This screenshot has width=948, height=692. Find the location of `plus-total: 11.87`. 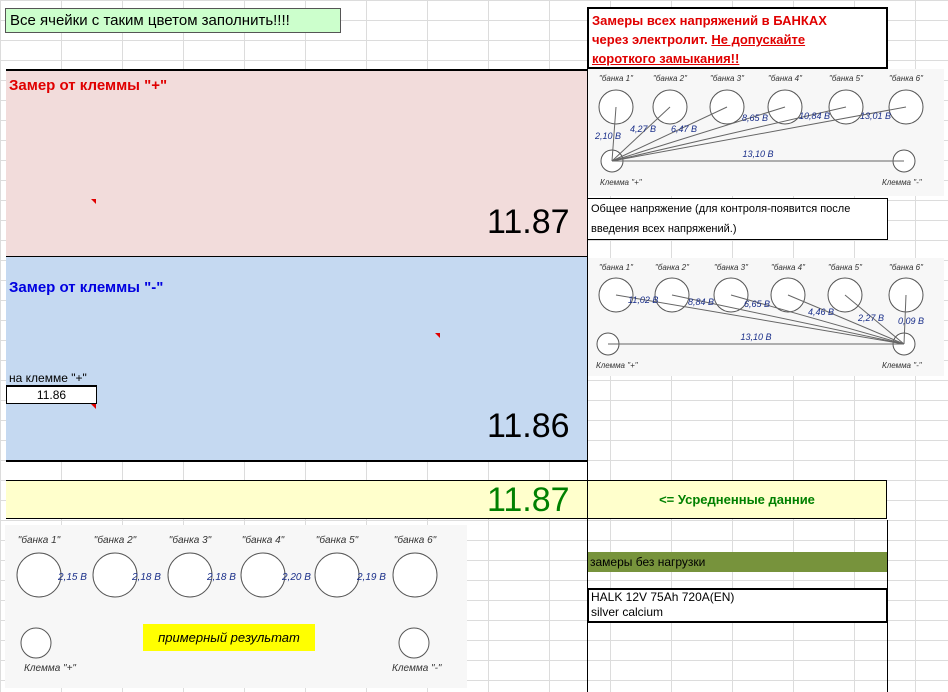

plus-total: 11.87 is located at coordinates (528, 222).